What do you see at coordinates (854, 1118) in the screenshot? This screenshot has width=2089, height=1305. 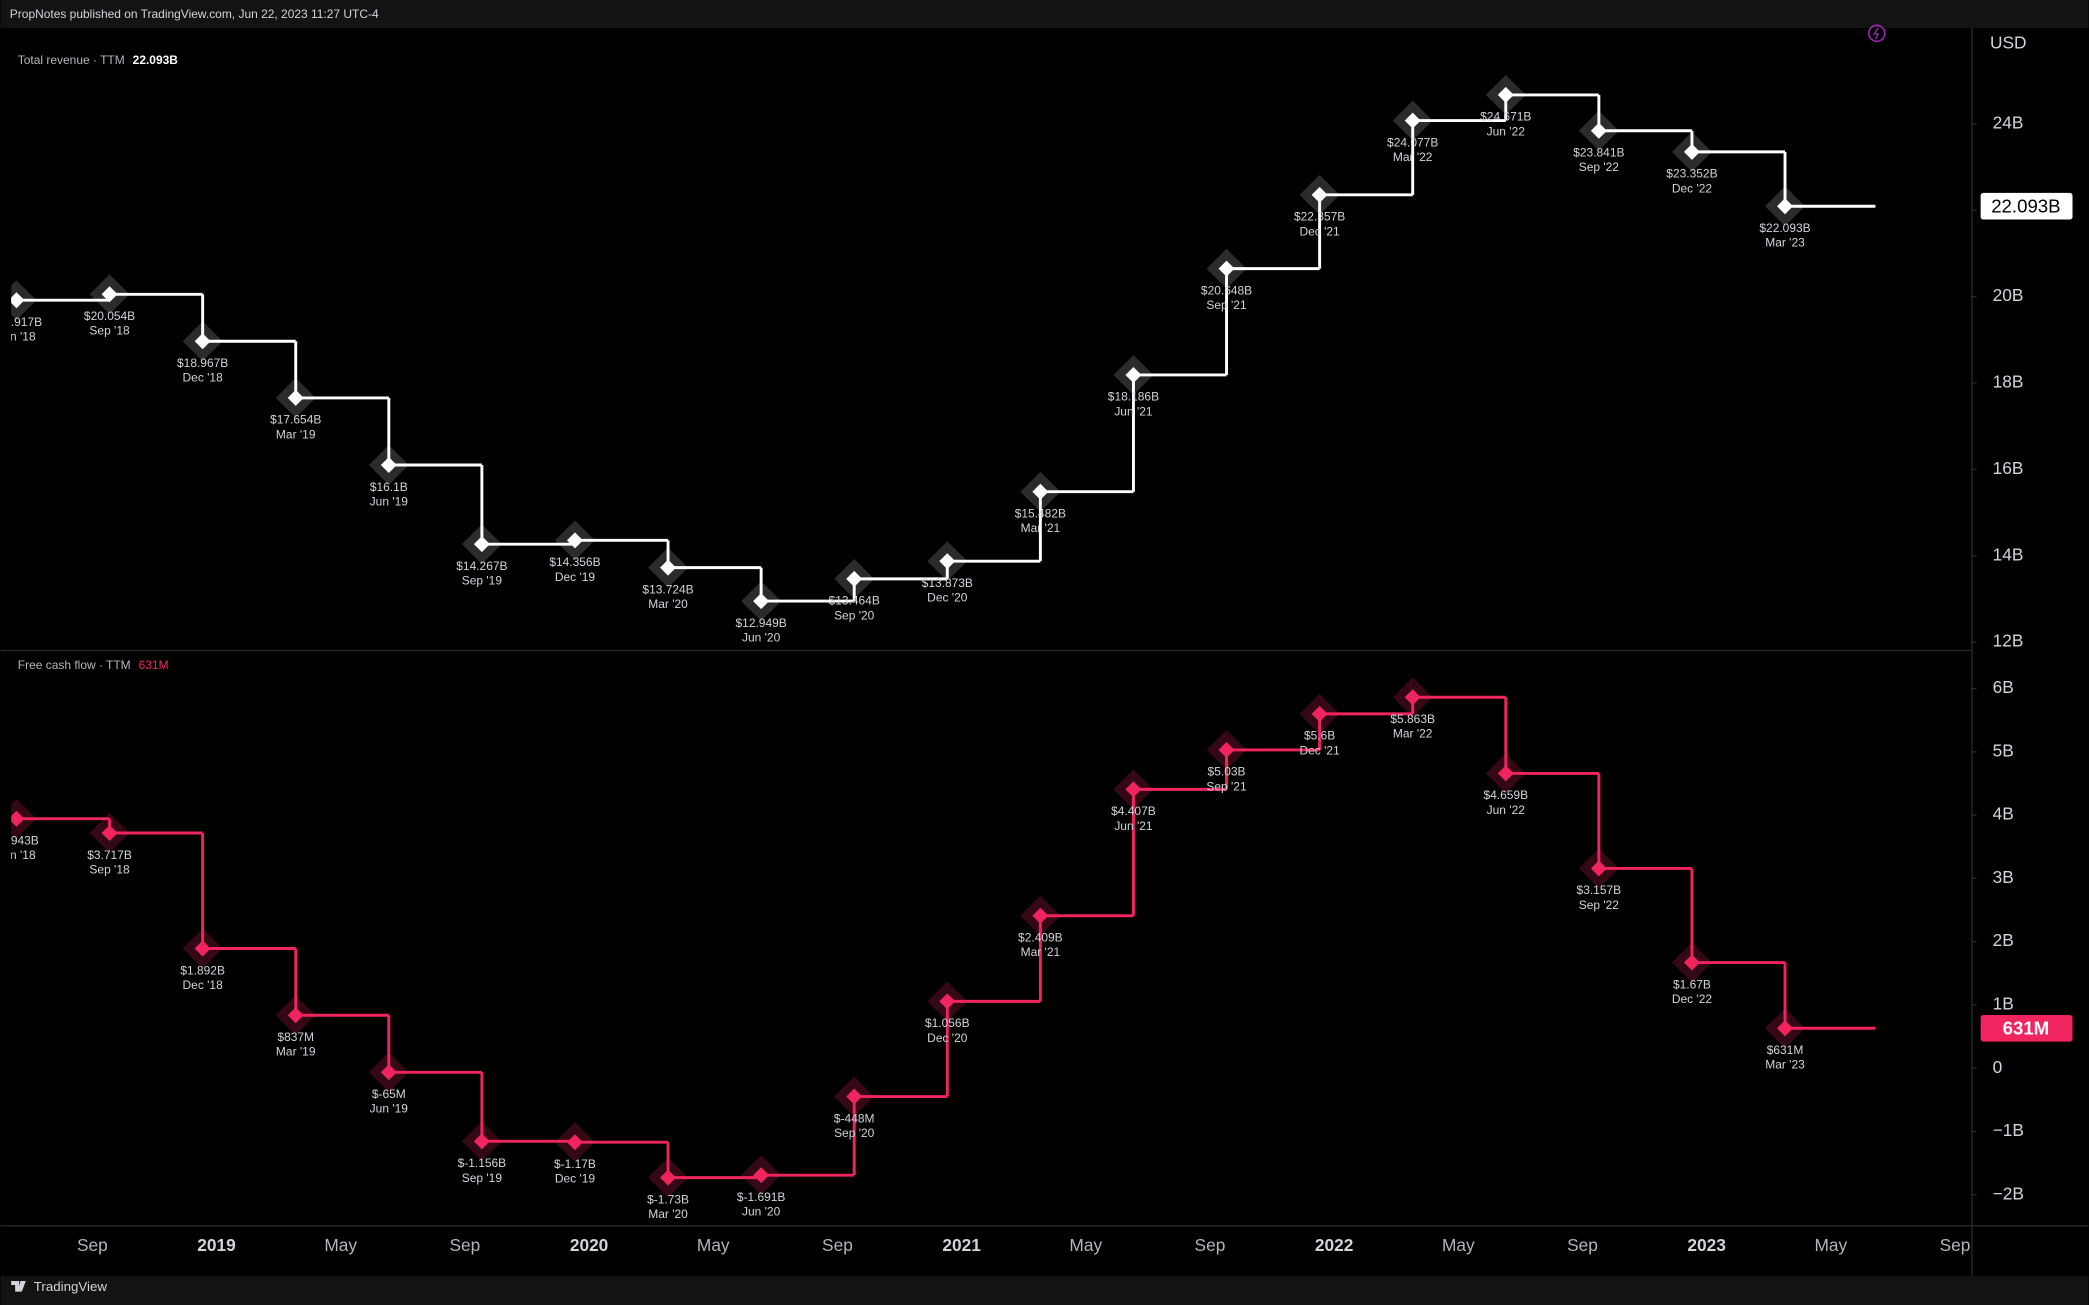 I see `value-label: $-448M` at bounding box center [854, 1118].